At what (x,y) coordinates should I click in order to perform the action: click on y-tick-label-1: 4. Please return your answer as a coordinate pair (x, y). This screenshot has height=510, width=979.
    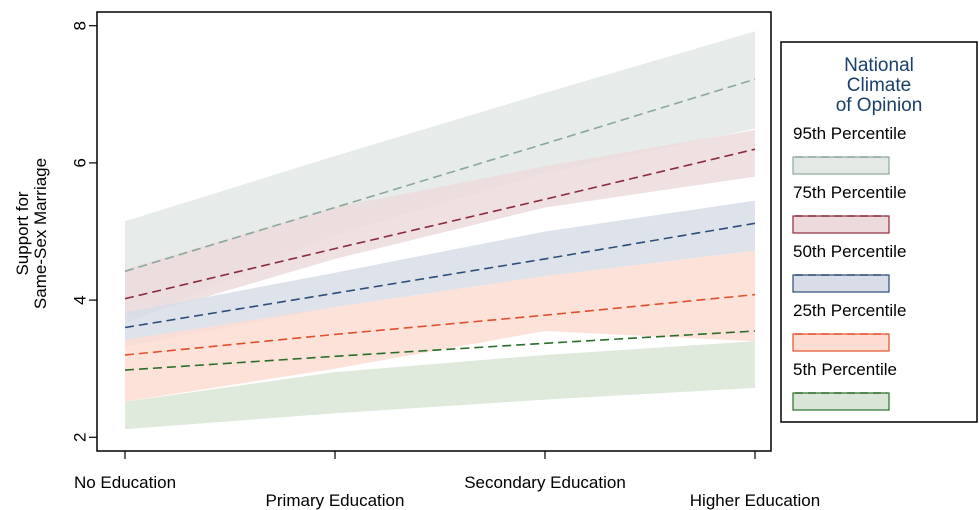
    Looking at the image, I should click on (80, 299).